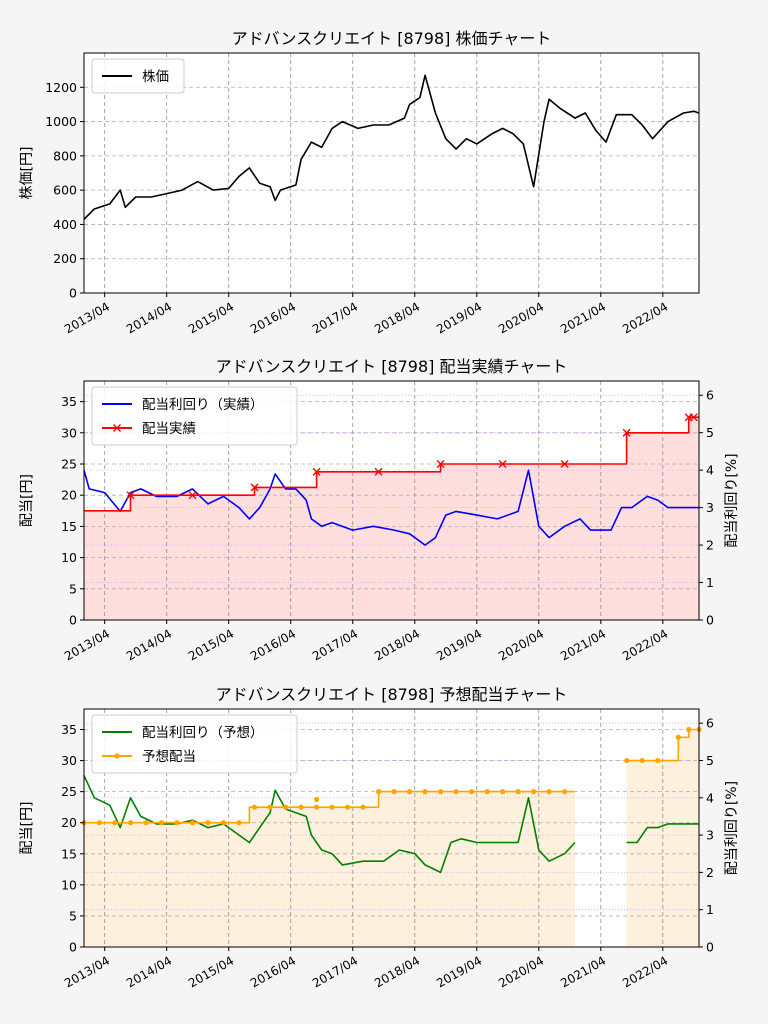 Image resolution: width=768 pixels, height=1024 pixels. What do you see at coordinates (69, 557) in the screenshot?
I see `tick-label-y-2: 10` at bounding box center [69, 557].